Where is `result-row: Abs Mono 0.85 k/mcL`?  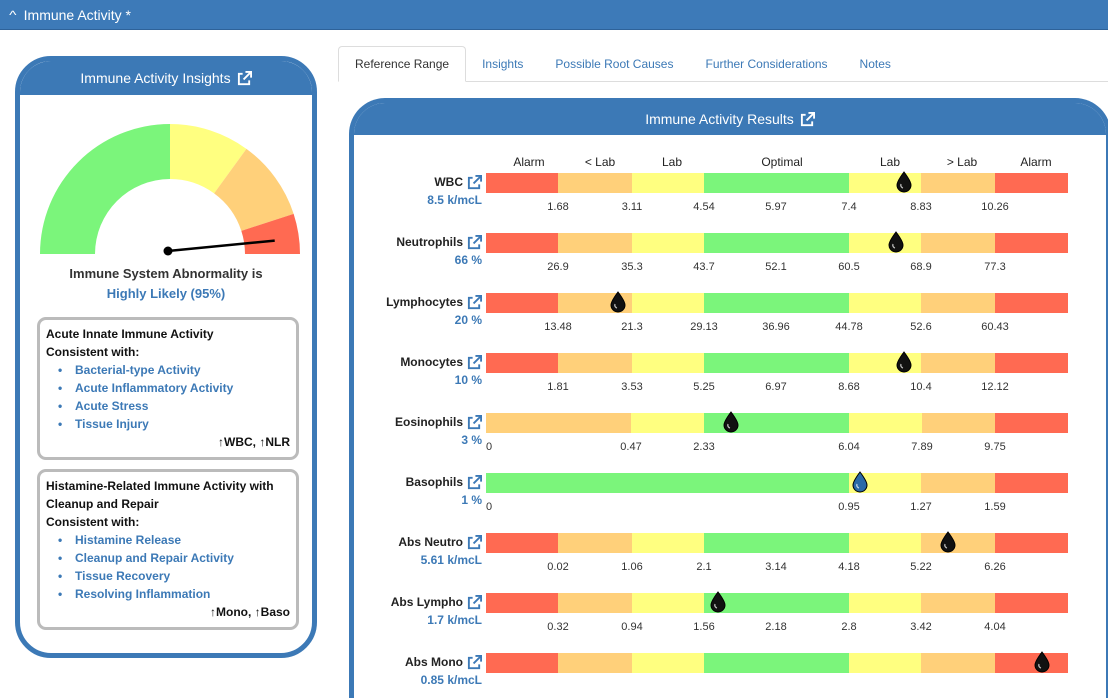
result-row: Abs Mono 0.85 k/mcL is located at coordinates (730, 674).